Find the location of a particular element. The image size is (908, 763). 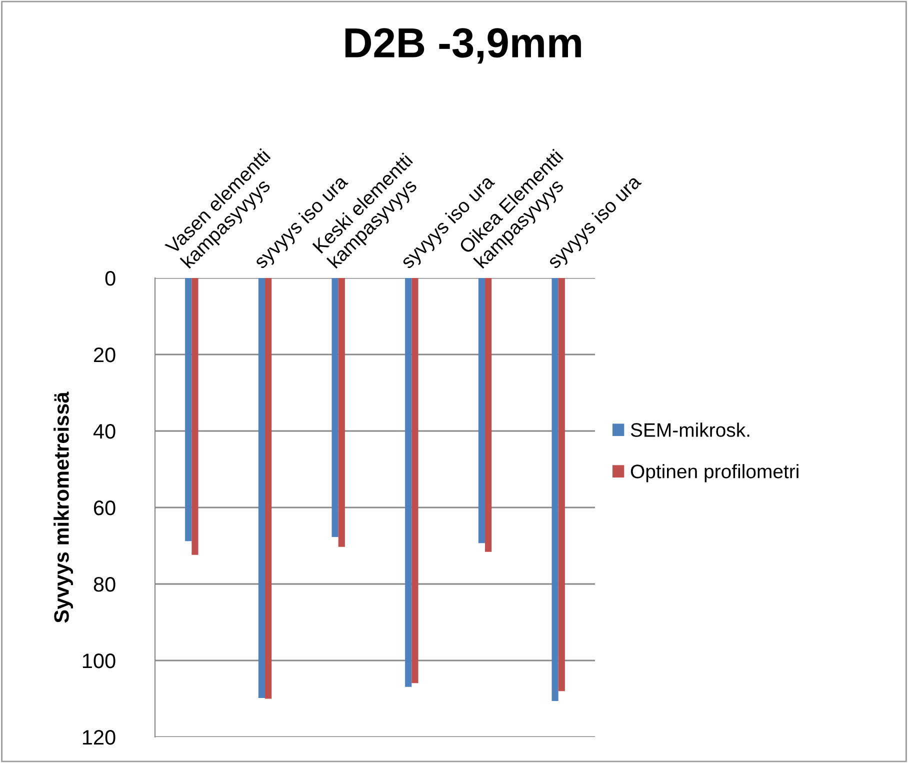

y-tick-label: 120 is located at coordinates (99, 737).